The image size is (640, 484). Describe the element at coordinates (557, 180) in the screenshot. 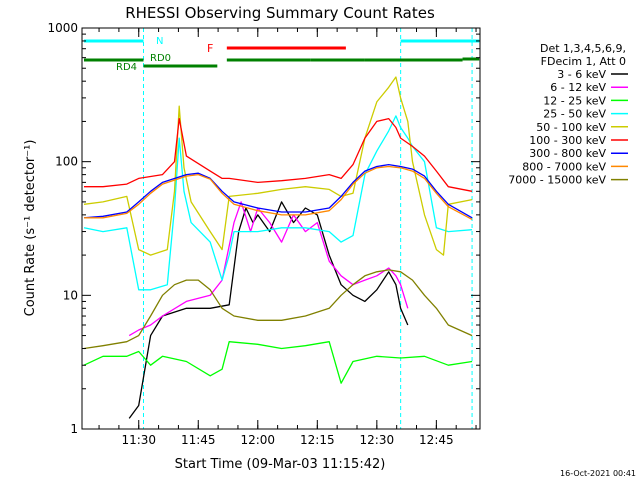

I see `legend-label-9: 7000 - 15000 keV` at that location.